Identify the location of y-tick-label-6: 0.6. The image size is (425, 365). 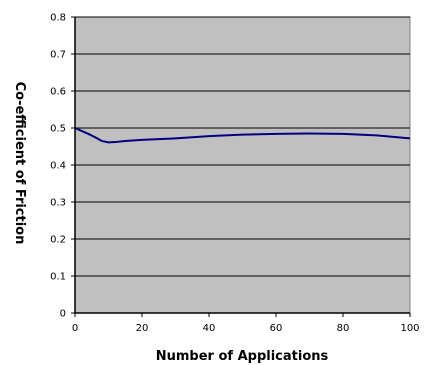
(58, 92).